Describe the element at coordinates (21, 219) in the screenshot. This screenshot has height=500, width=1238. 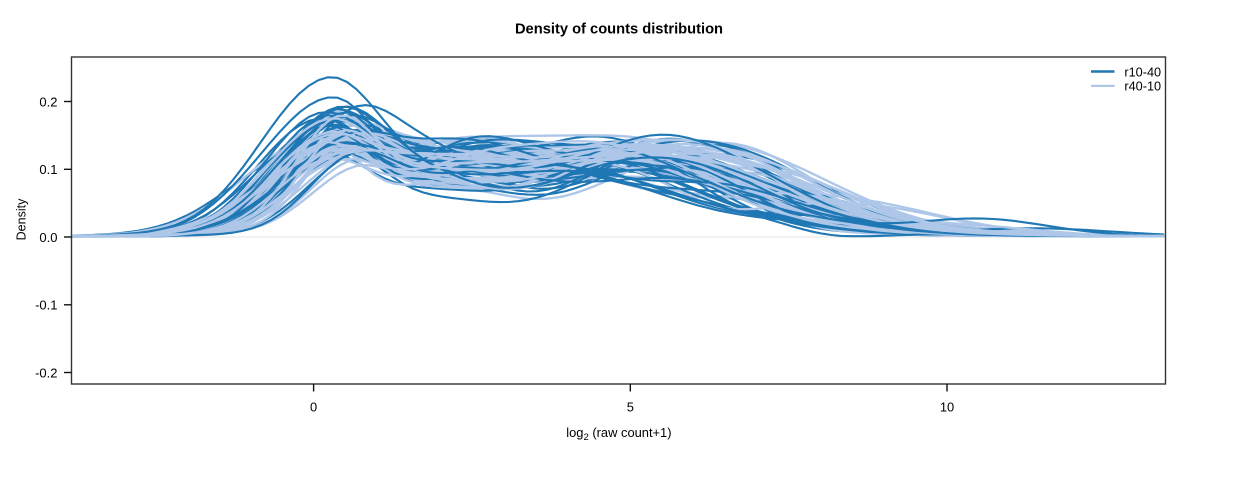
I see `svg-text: Density` at that location.